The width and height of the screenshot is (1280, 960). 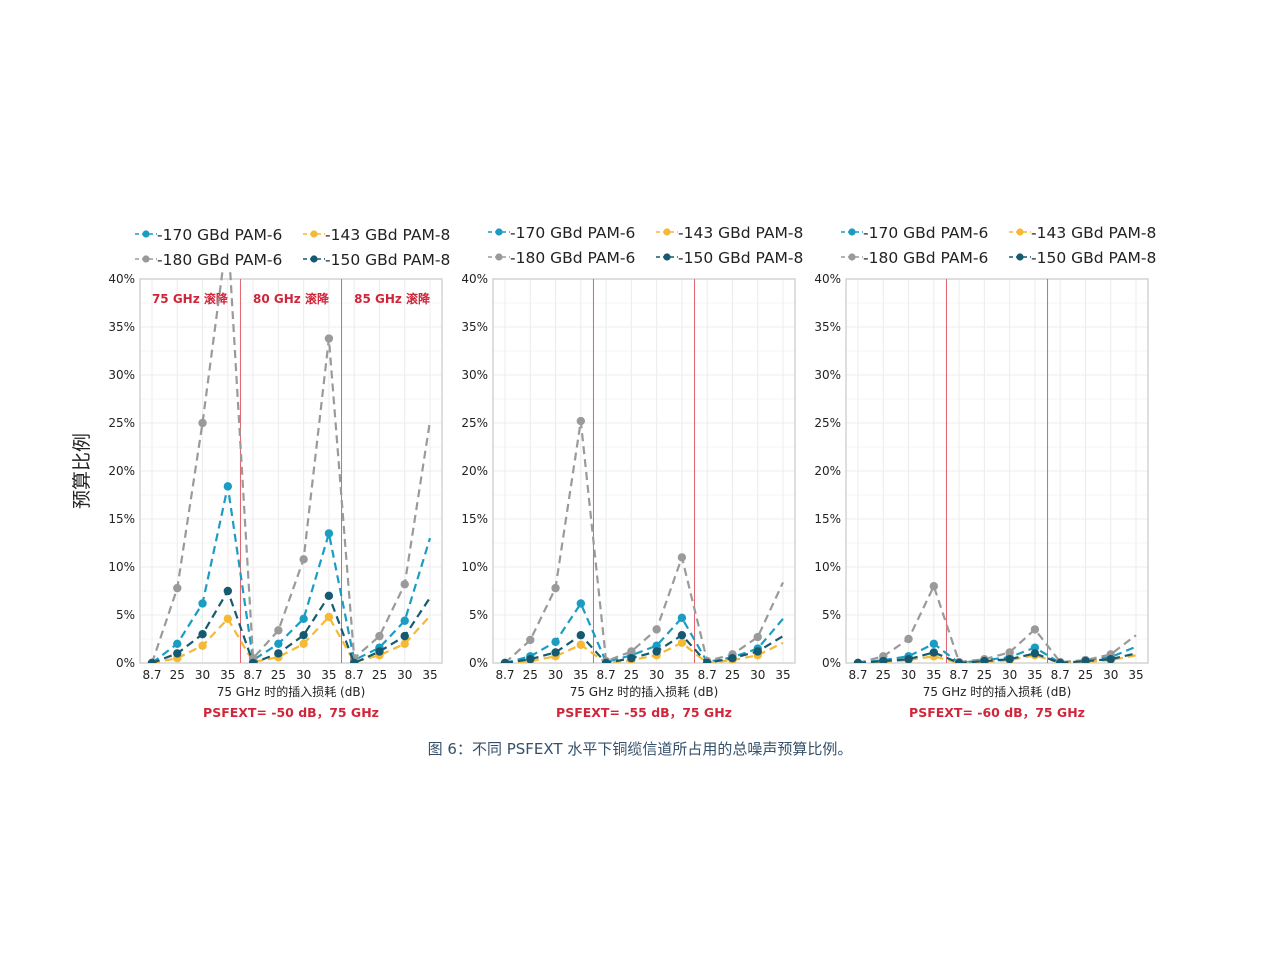 I want to click on y-tick-label: 25%, so click(x=121, y=423).